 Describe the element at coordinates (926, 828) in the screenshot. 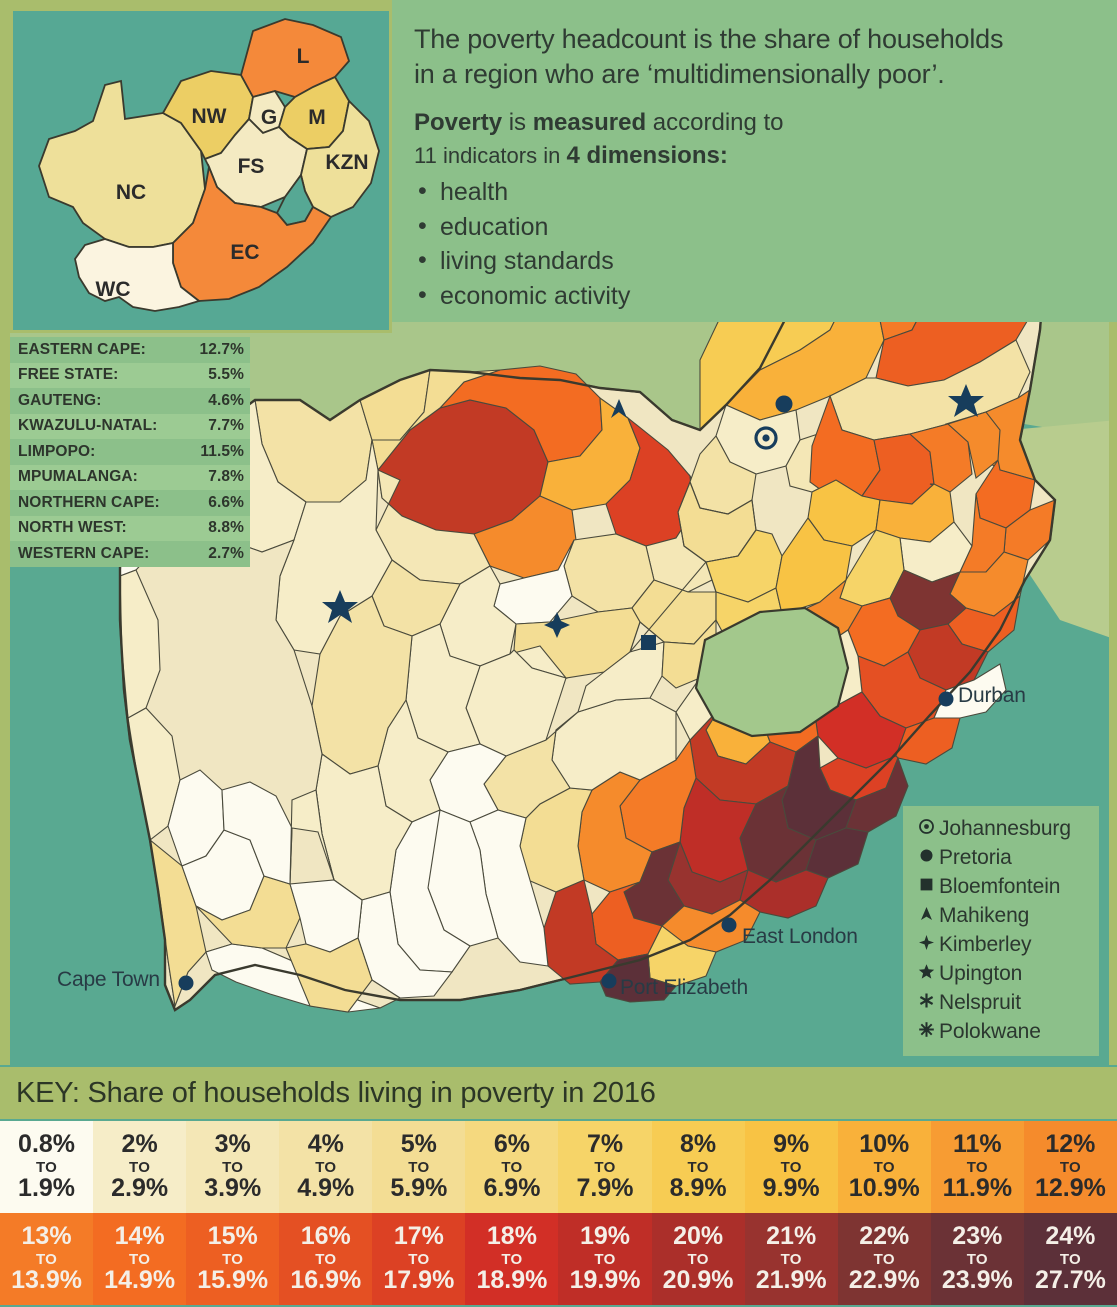

I see `johannesburg-icon` at that location.